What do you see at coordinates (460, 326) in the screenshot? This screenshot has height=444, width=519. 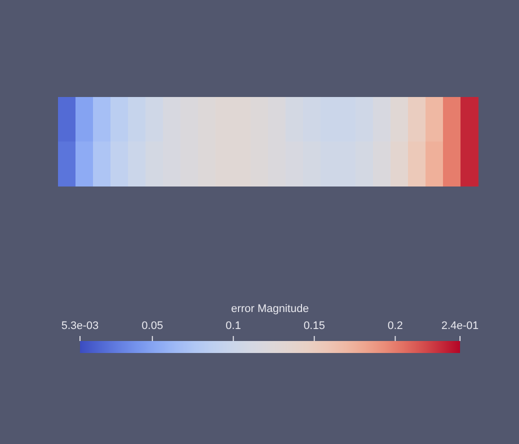 I see `color-bar-label: 2.4e-01` at bounding box center [460, 326].